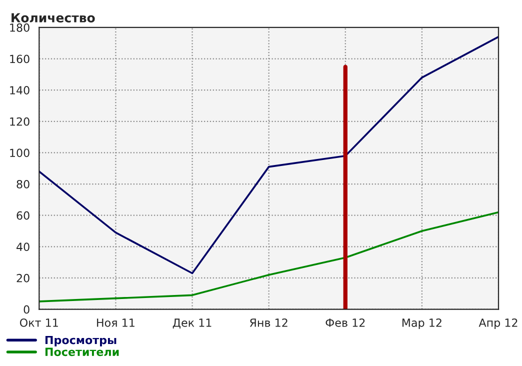 The height and width of the screenshot is (366, 522). Describe the element at coordinates (20, 59) in the screenshot. I see `y-tick-label: 160` at that location.